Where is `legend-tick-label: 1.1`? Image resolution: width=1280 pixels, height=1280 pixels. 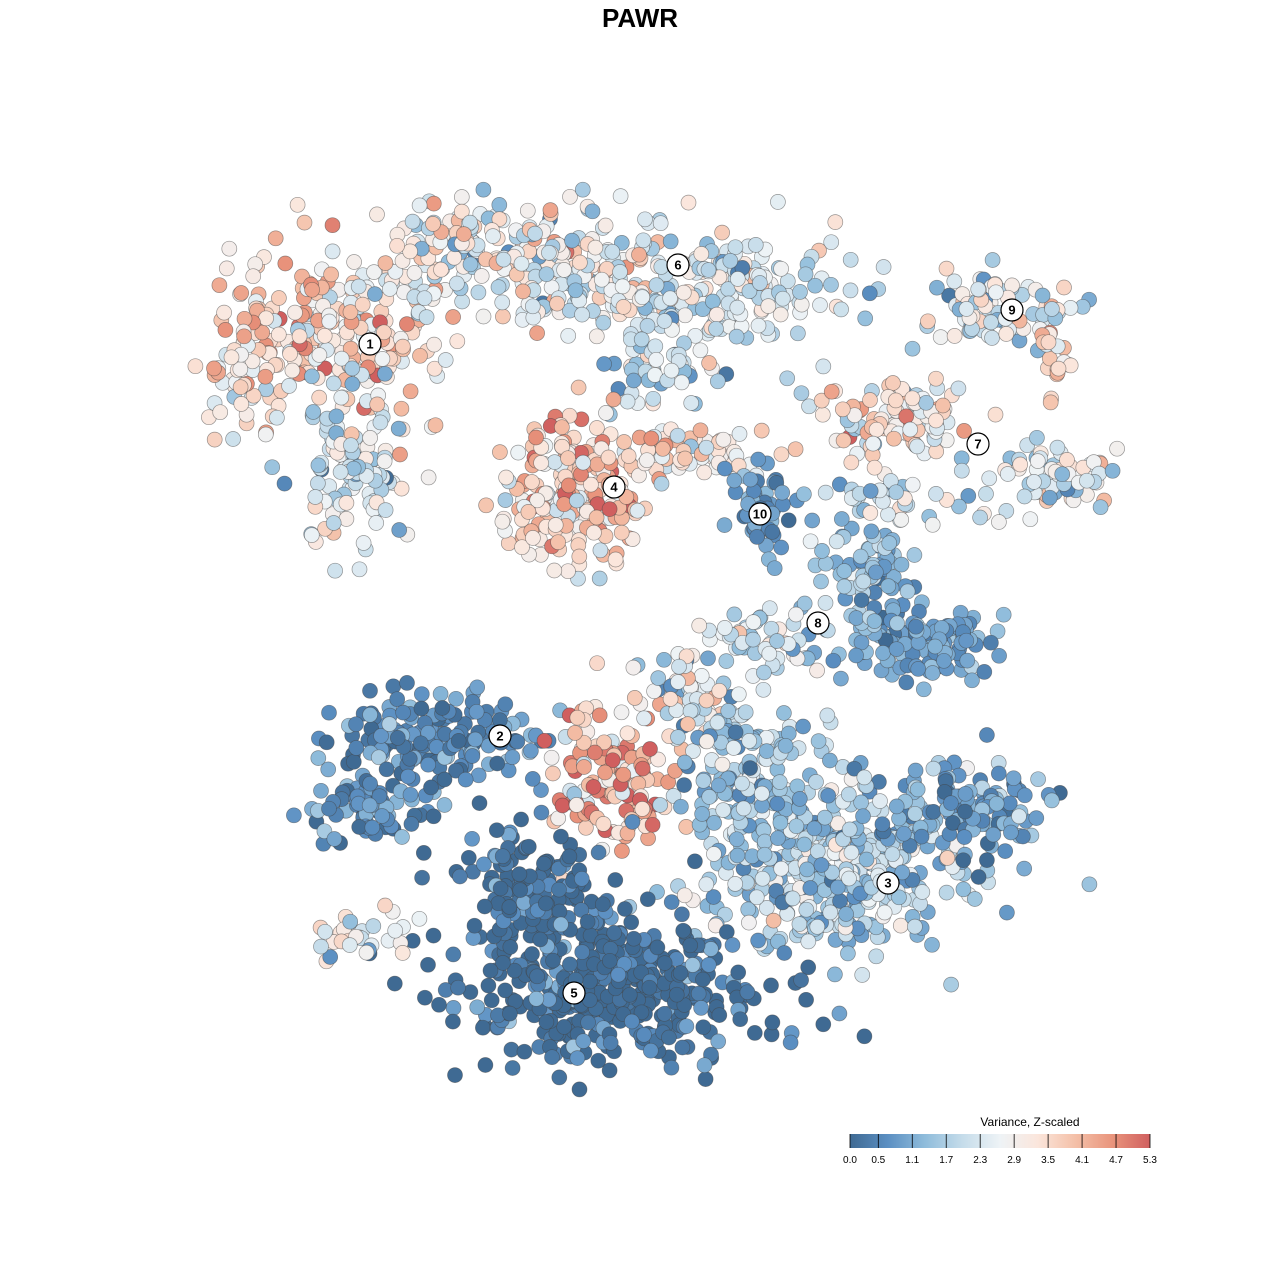 legend-tick-label: 1.1 is located at coordinates (912, 1160).